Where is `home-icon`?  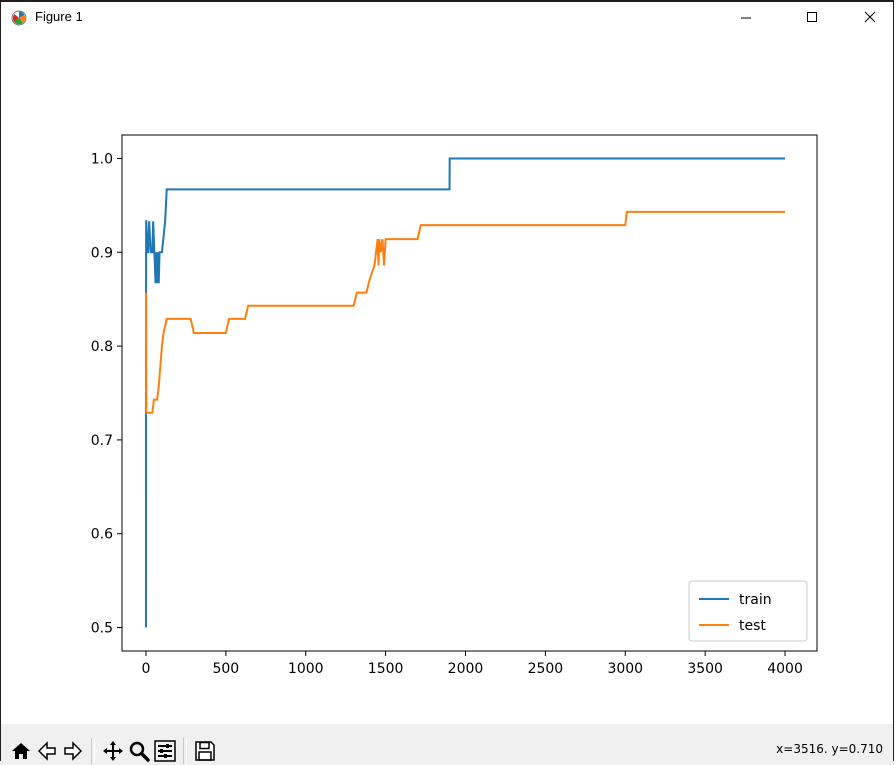
home-icon is located at coordinates (21, 751).